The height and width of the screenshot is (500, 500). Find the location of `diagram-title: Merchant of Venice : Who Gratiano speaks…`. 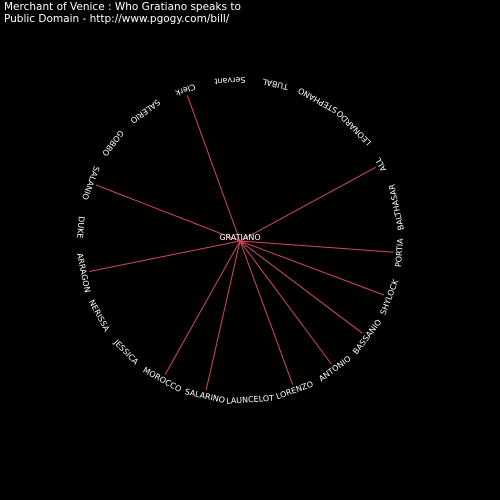

diagram-title: Merchant of Venice : Who Gratiano speaks… is located at coordinates (122, 7).